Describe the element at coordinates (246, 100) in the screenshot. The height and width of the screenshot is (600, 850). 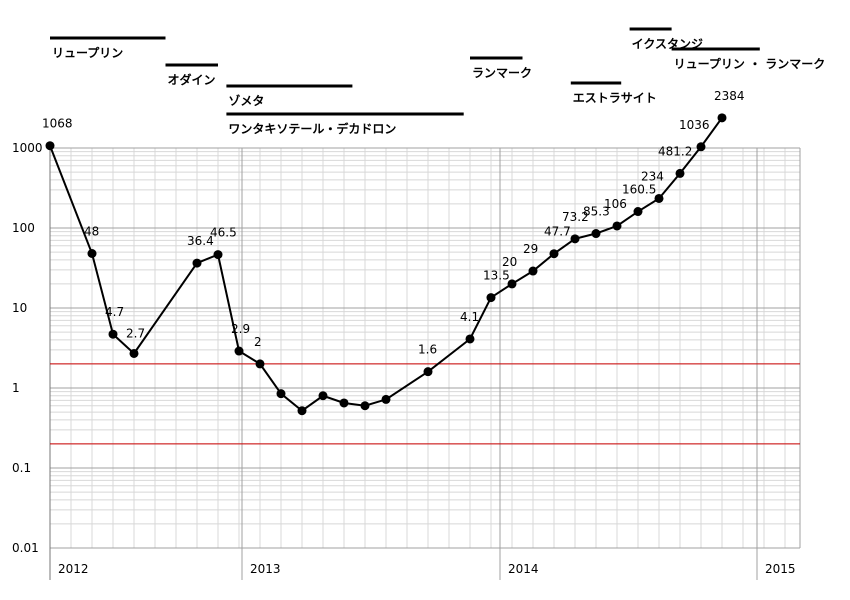
I see `period-label: ゾメタ` at that location.